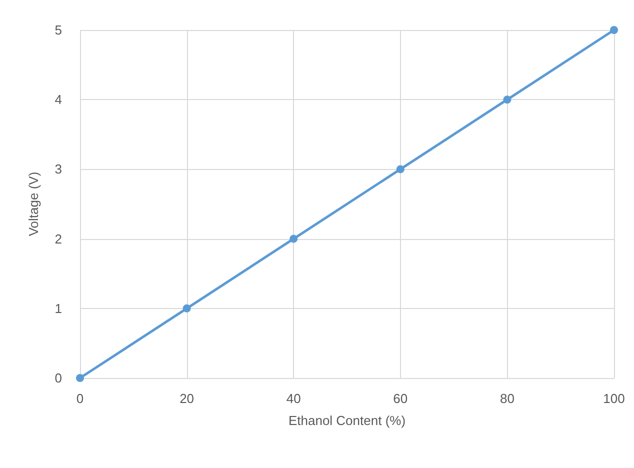 The width and height of the screenshot is (634, 468). I want to click on y-tick-label: 2, so click(58, 238).